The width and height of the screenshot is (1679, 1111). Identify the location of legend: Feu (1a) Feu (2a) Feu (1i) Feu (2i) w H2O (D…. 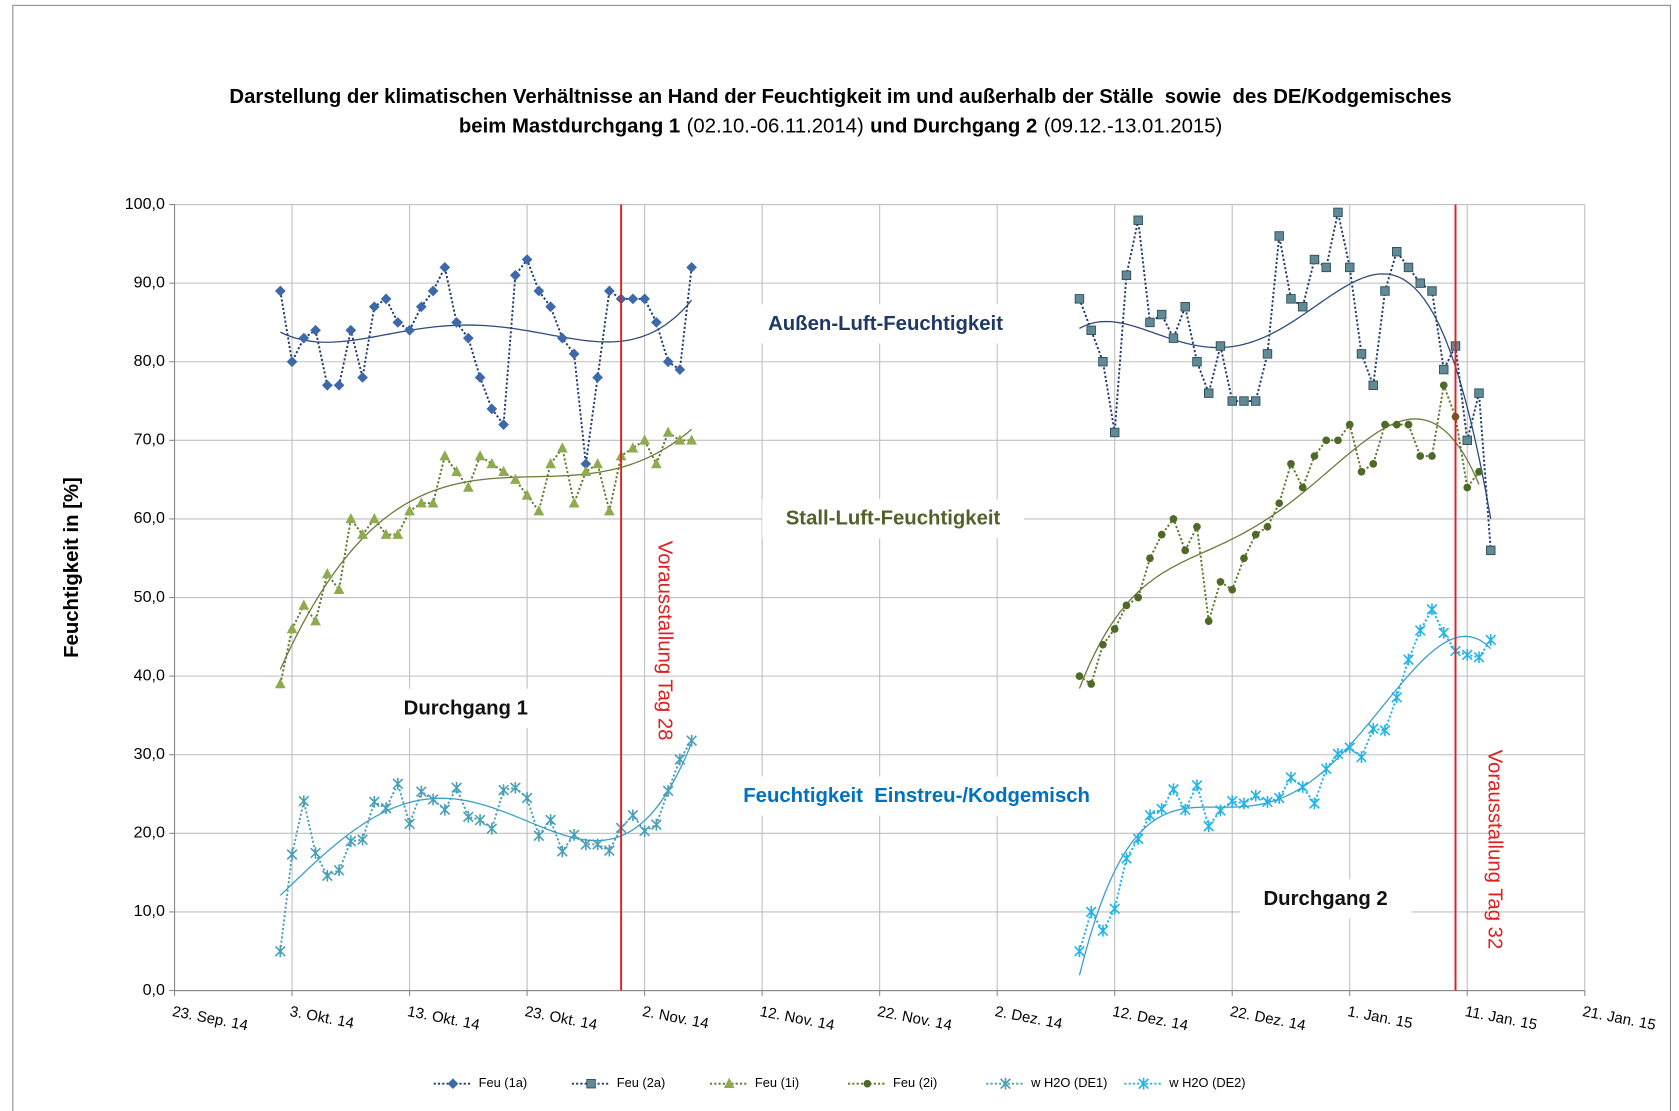
(839, 1082).